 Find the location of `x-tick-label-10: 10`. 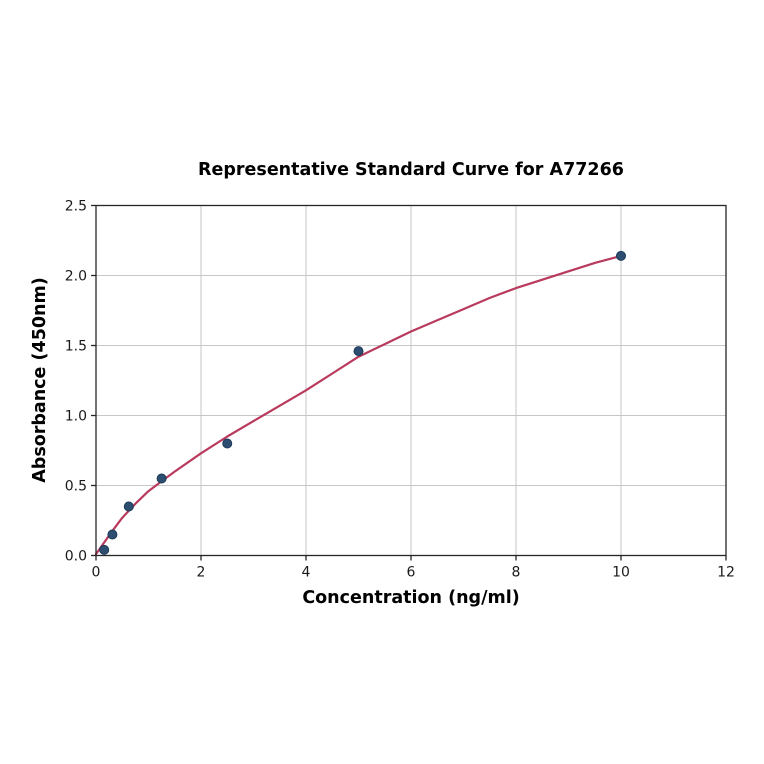

x-tick-label-10: 10 is located at coordinates (621, 573).